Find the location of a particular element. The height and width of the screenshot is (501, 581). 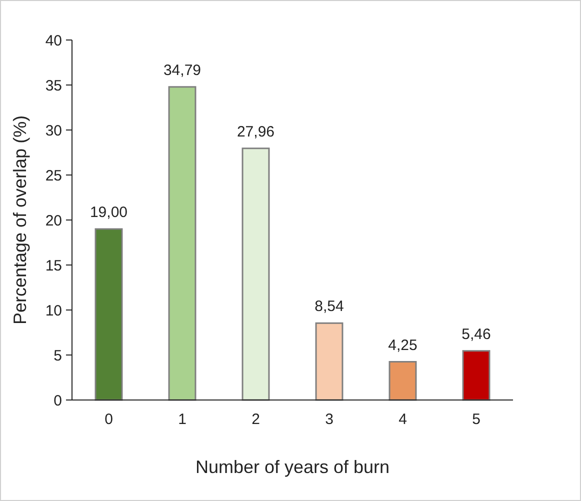

y-tick-label: 10 is located at coordinates (53, 311).